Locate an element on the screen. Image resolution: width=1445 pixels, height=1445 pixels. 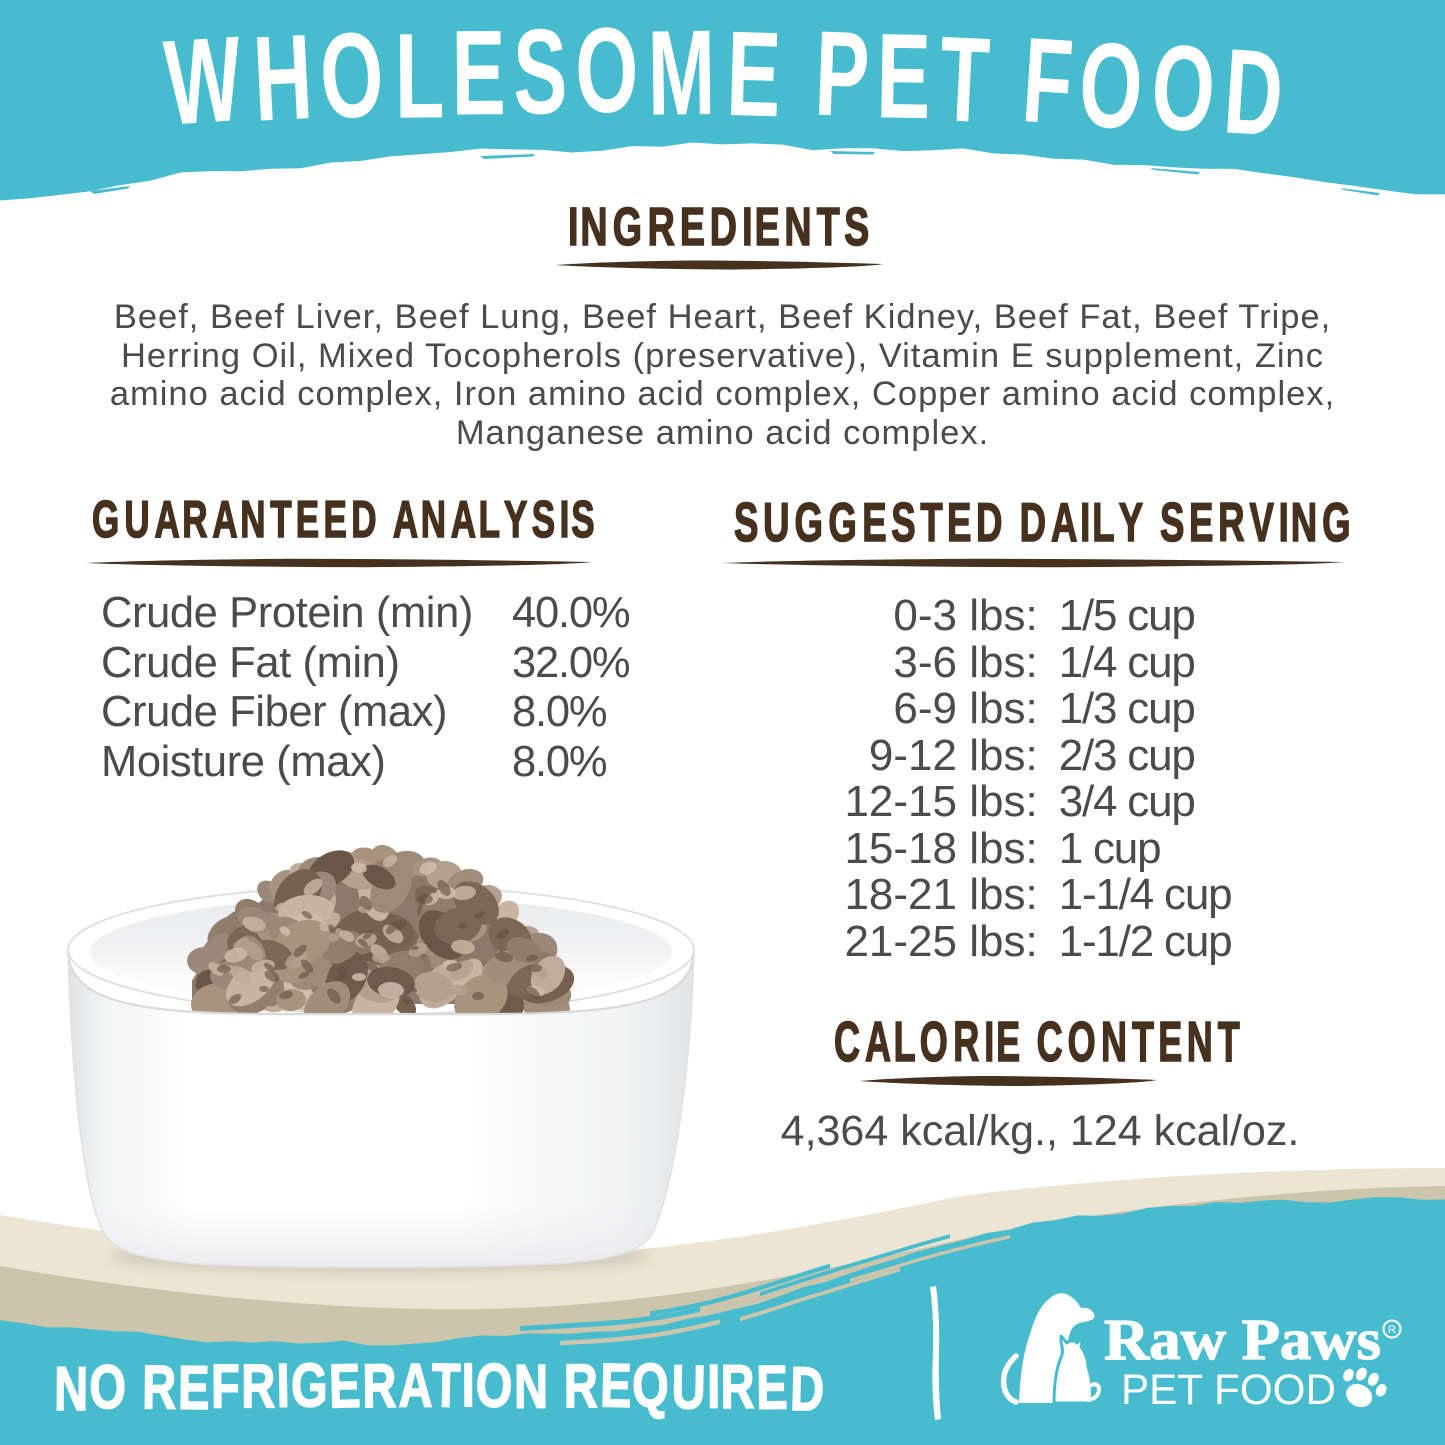
svg-text: Raw Paws is located at coordinates (1242, 1339).